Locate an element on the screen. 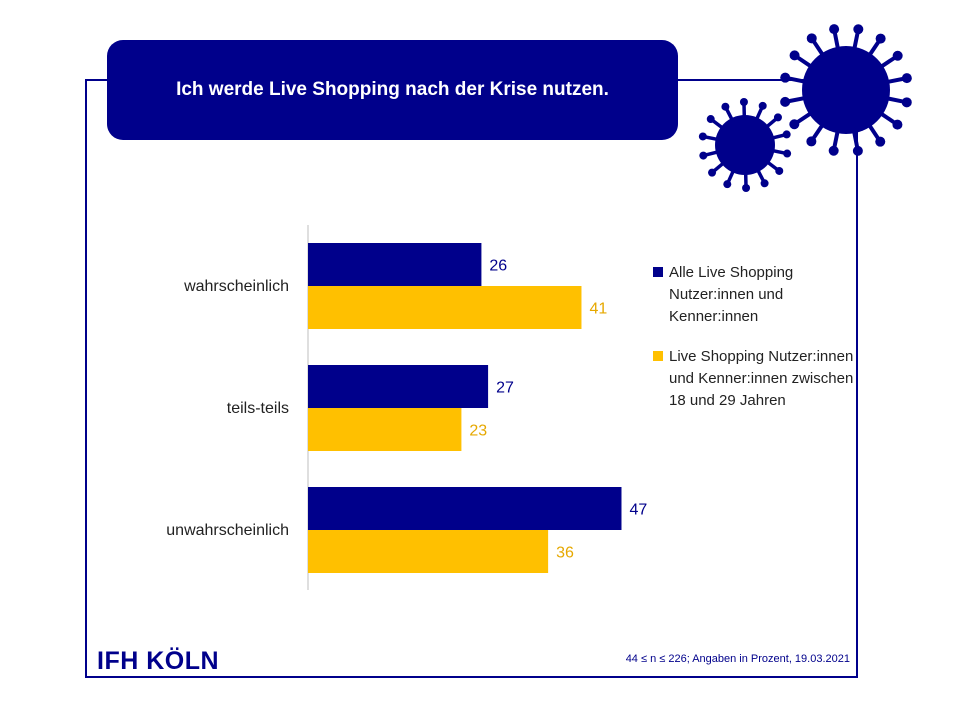 This screenshot has height=720, width=960. category-label: teils-teils is located at coordinates (258, 408).